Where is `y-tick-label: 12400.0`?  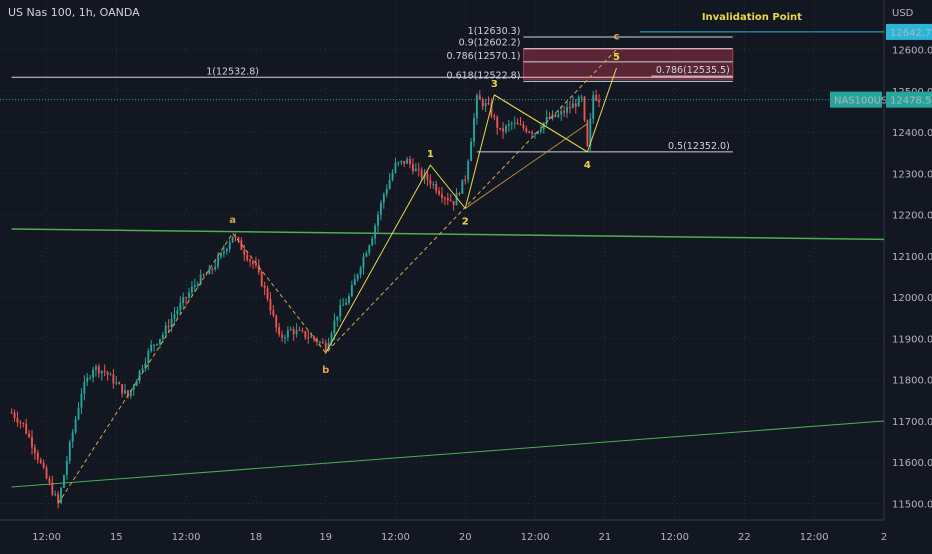
y-tick-label: 12400.0 is located at coordinates (912, 133).